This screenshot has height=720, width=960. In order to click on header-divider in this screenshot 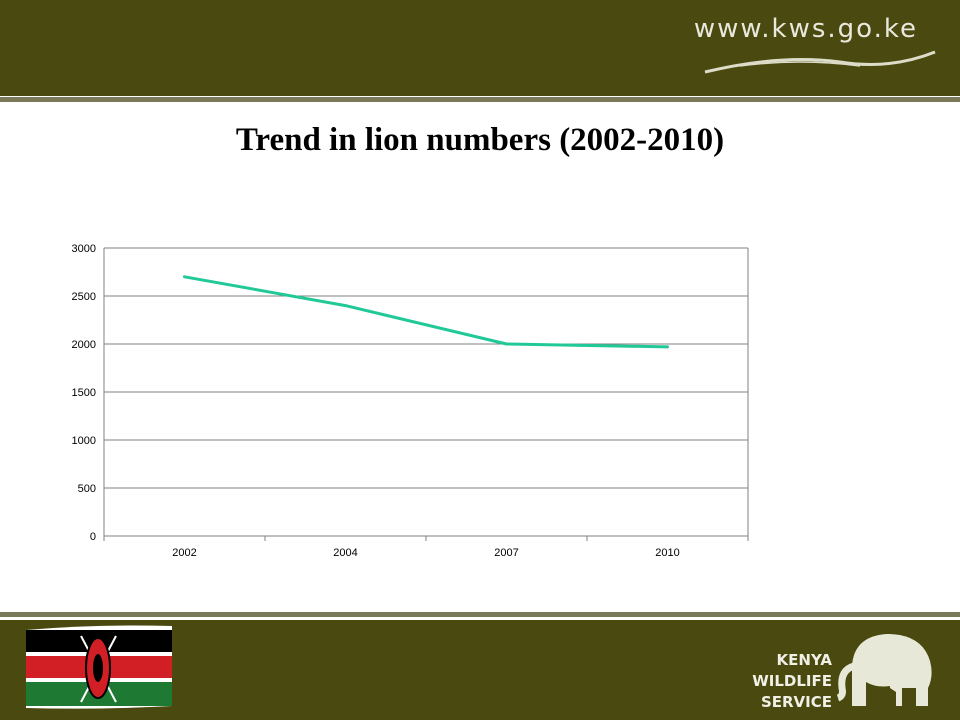, I will do `click(480, 99)`.